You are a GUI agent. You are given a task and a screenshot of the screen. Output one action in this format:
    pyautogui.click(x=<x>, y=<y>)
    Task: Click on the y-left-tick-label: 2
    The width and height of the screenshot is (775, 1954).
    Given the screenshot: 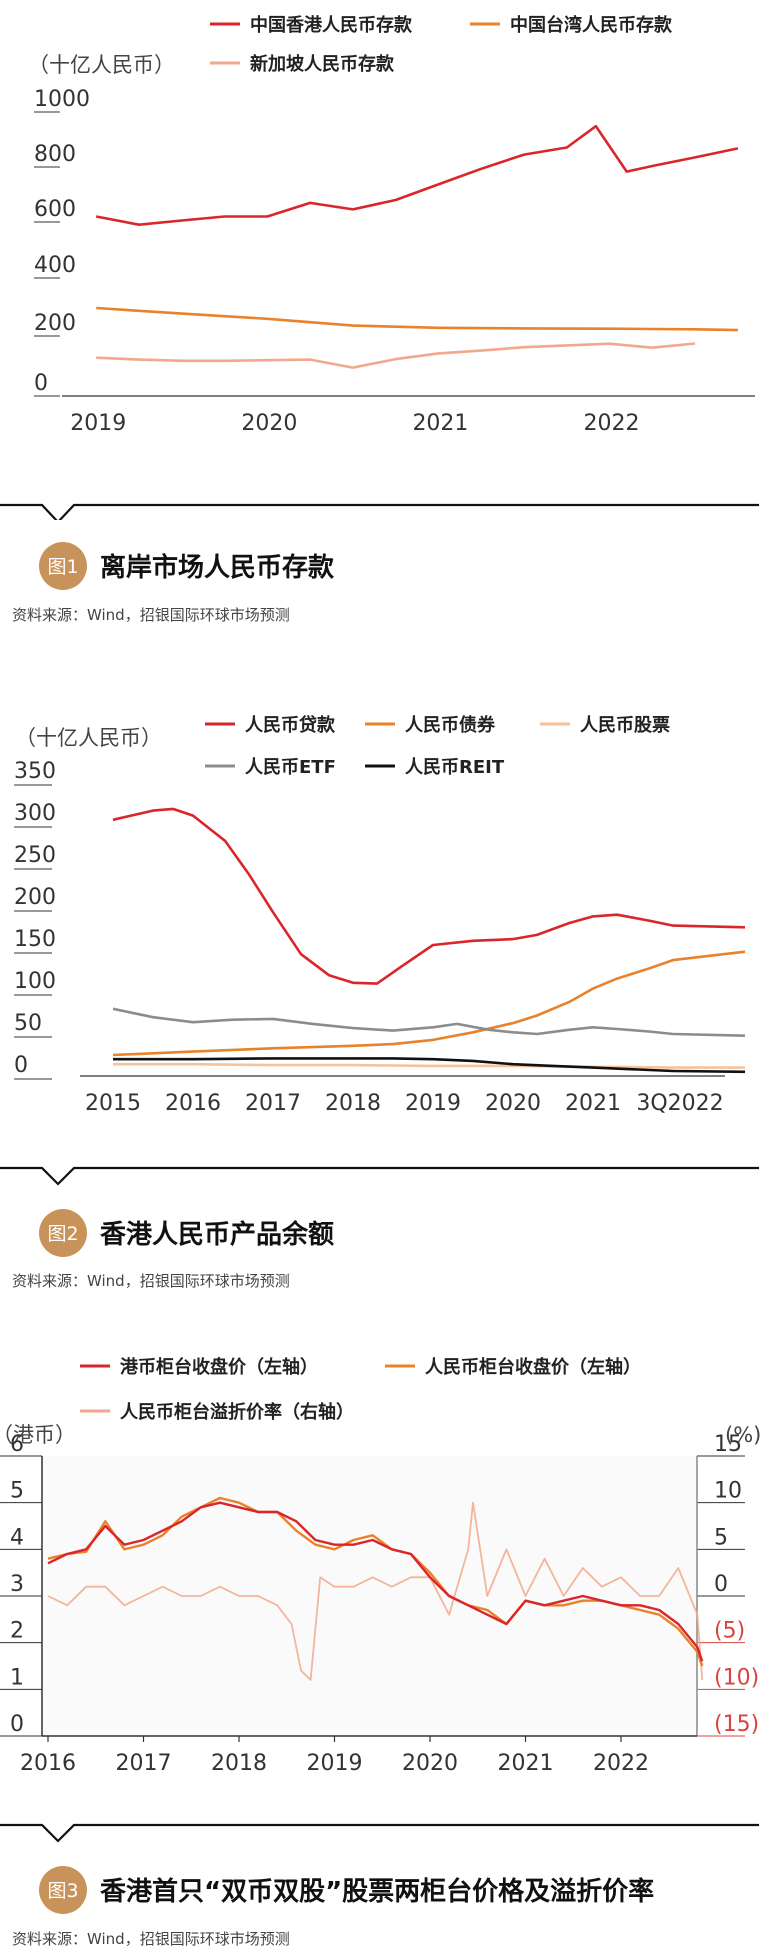 What is the action you would take?
    pyautogui.click(x=17, y=1631)
    